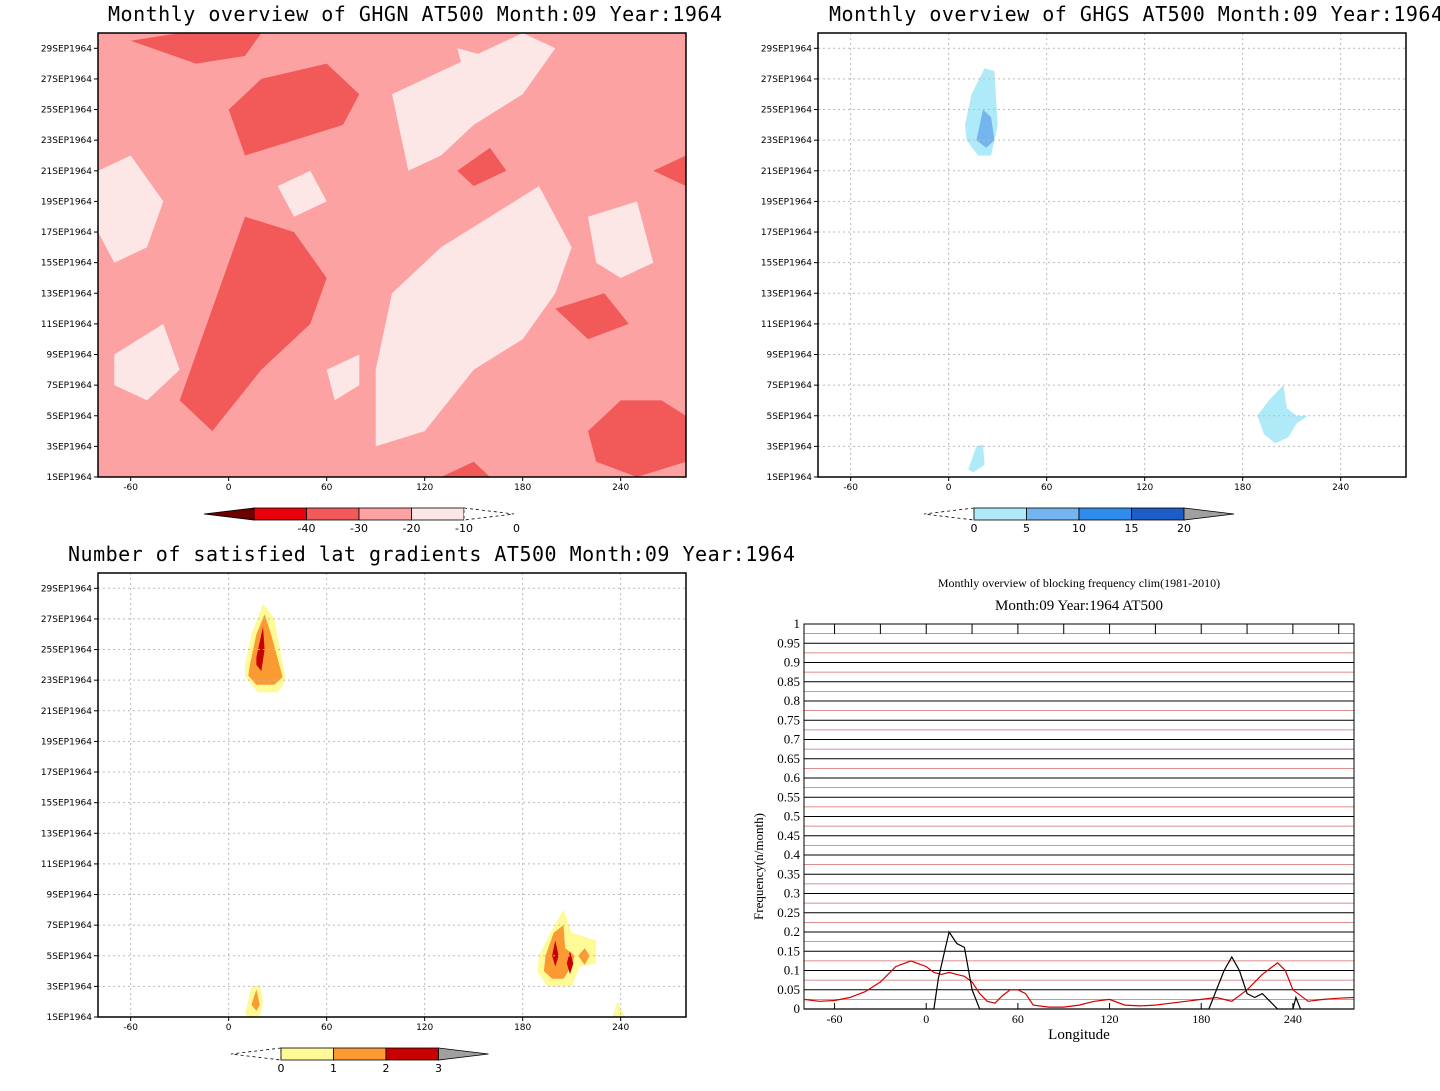 The image size is (1440, 1091). Describe the element at coordinates (66, 804) in the screenshot. I see `latgrad-ytick-label-7: 15SEP1964` at that location.